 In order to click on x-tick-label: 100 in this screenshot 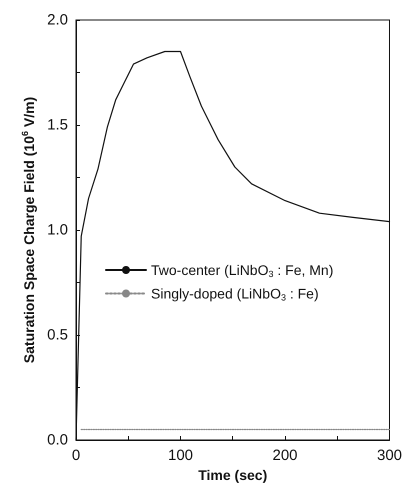, I will do `click(181, 455)`.